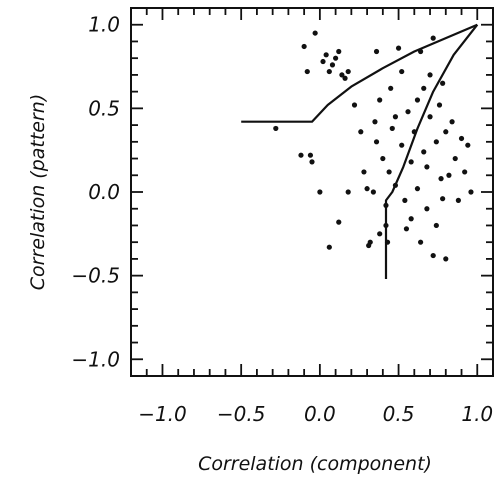 This screenshot has width=501, height=481. Describe the element at coordinates (241, 414) in the screenshot. I see `x-tick-label: −0.5` at that location.